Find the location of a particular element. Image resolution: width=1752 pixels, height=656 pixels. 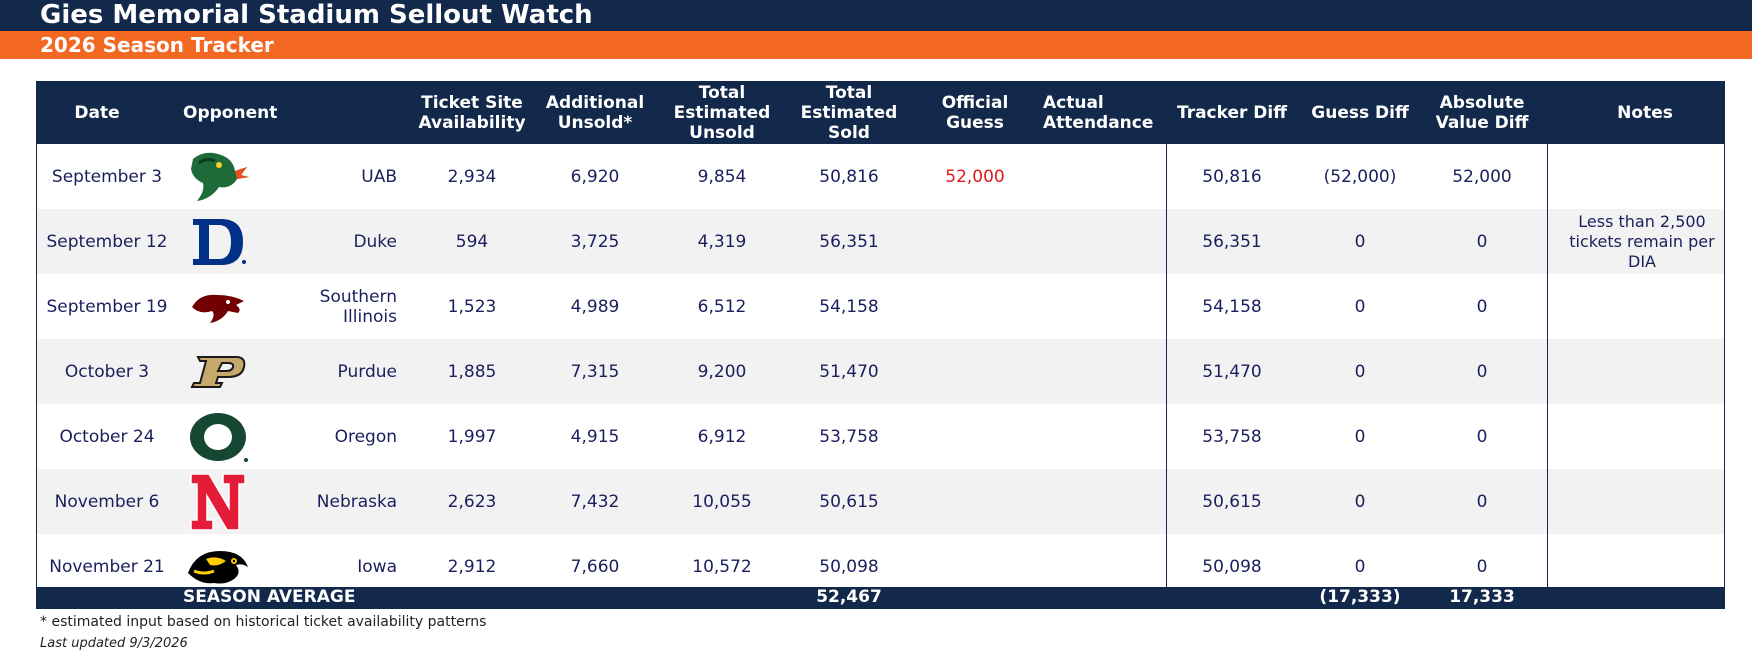

col-tracker-diff: Tracker Diff is located at coordinates (1232, 113).